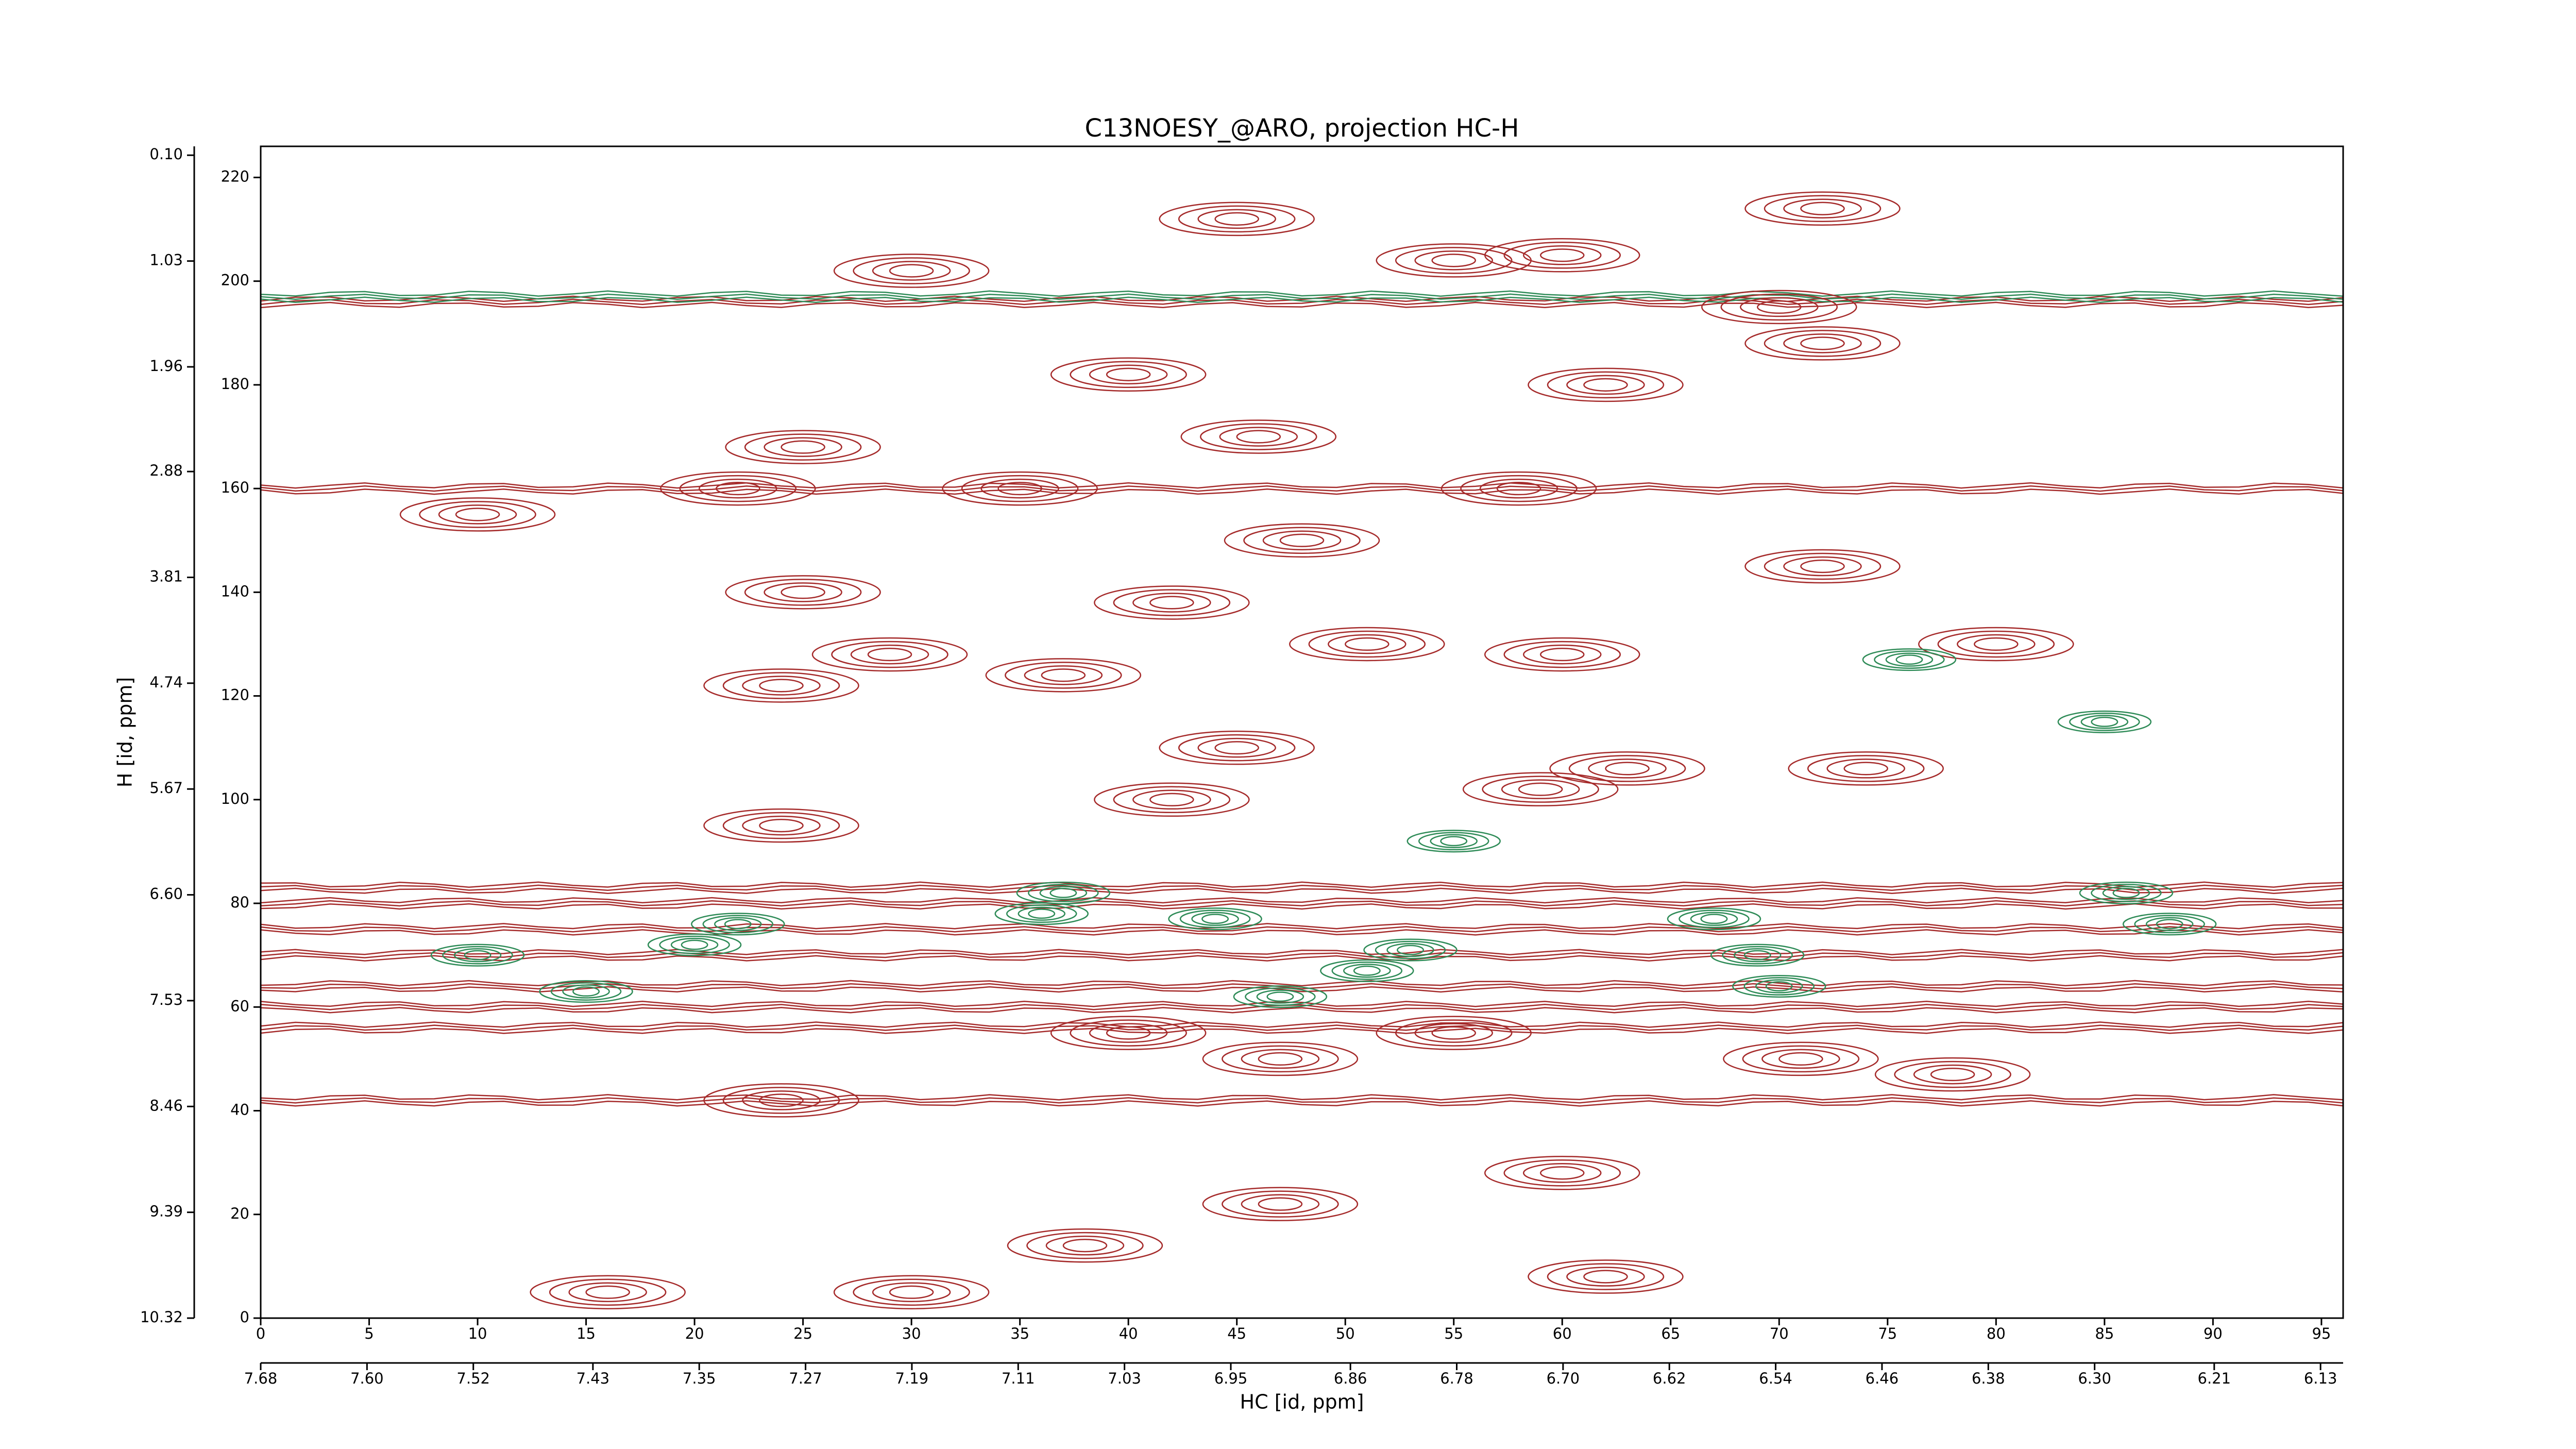 The height and width of the screenshot is (1449, 2576). Describe the element at coordinates (125, 732) in the screenshot. I see `y-axis-label: H [id, ppm]` at that location.